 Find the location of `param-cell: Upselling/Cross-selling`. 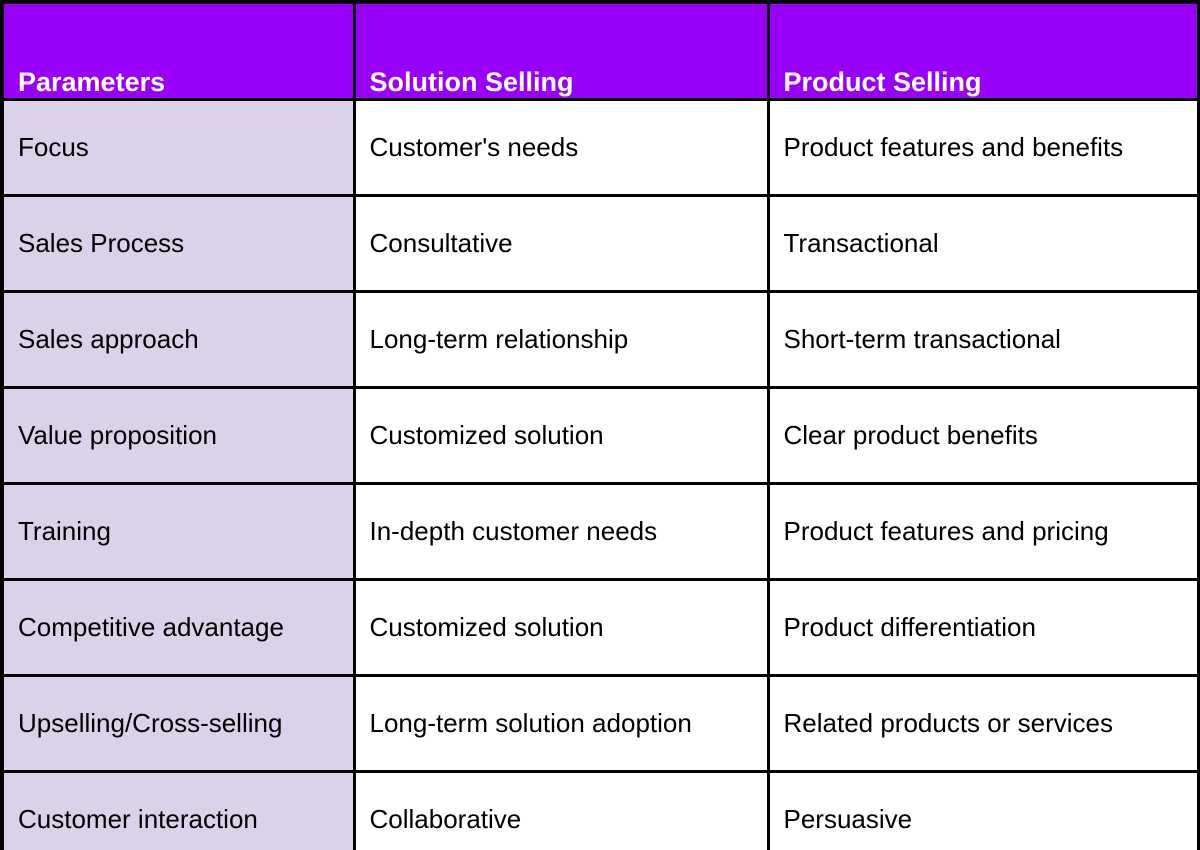

param-cell: Upselling/Cross-selling is located at coordinates (178, 723).